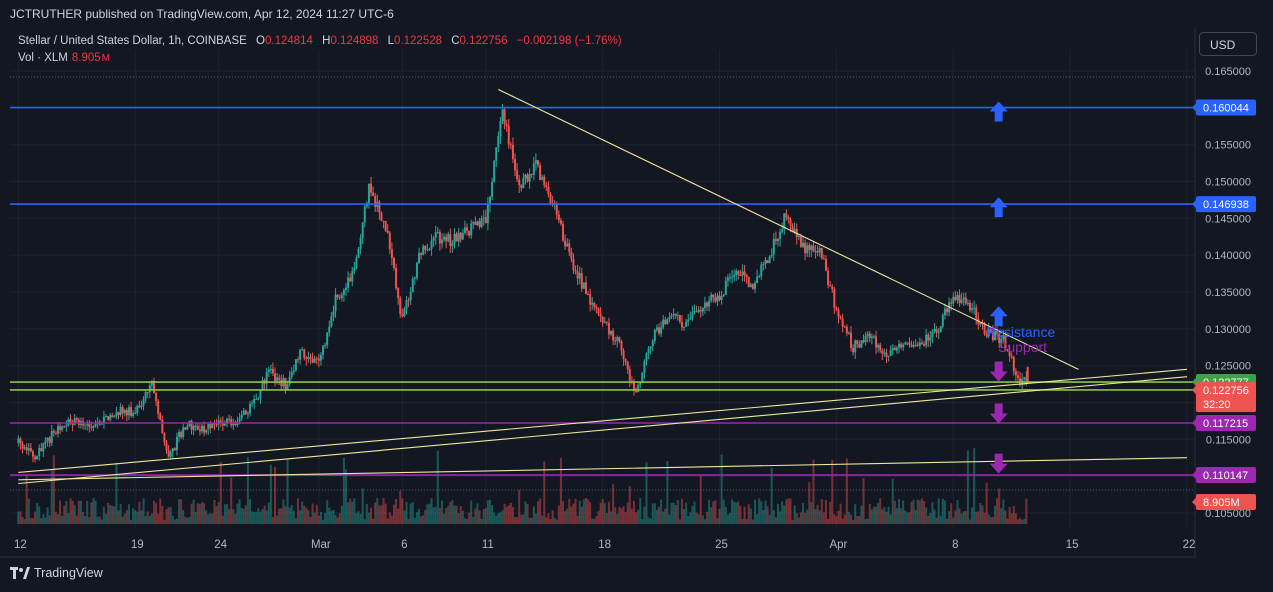 This screenshot has width=1273, height=592. What do you see at coordinates (326, 41) in the screenshot?
I see `high-label: H` at bounding box center [326, 41].